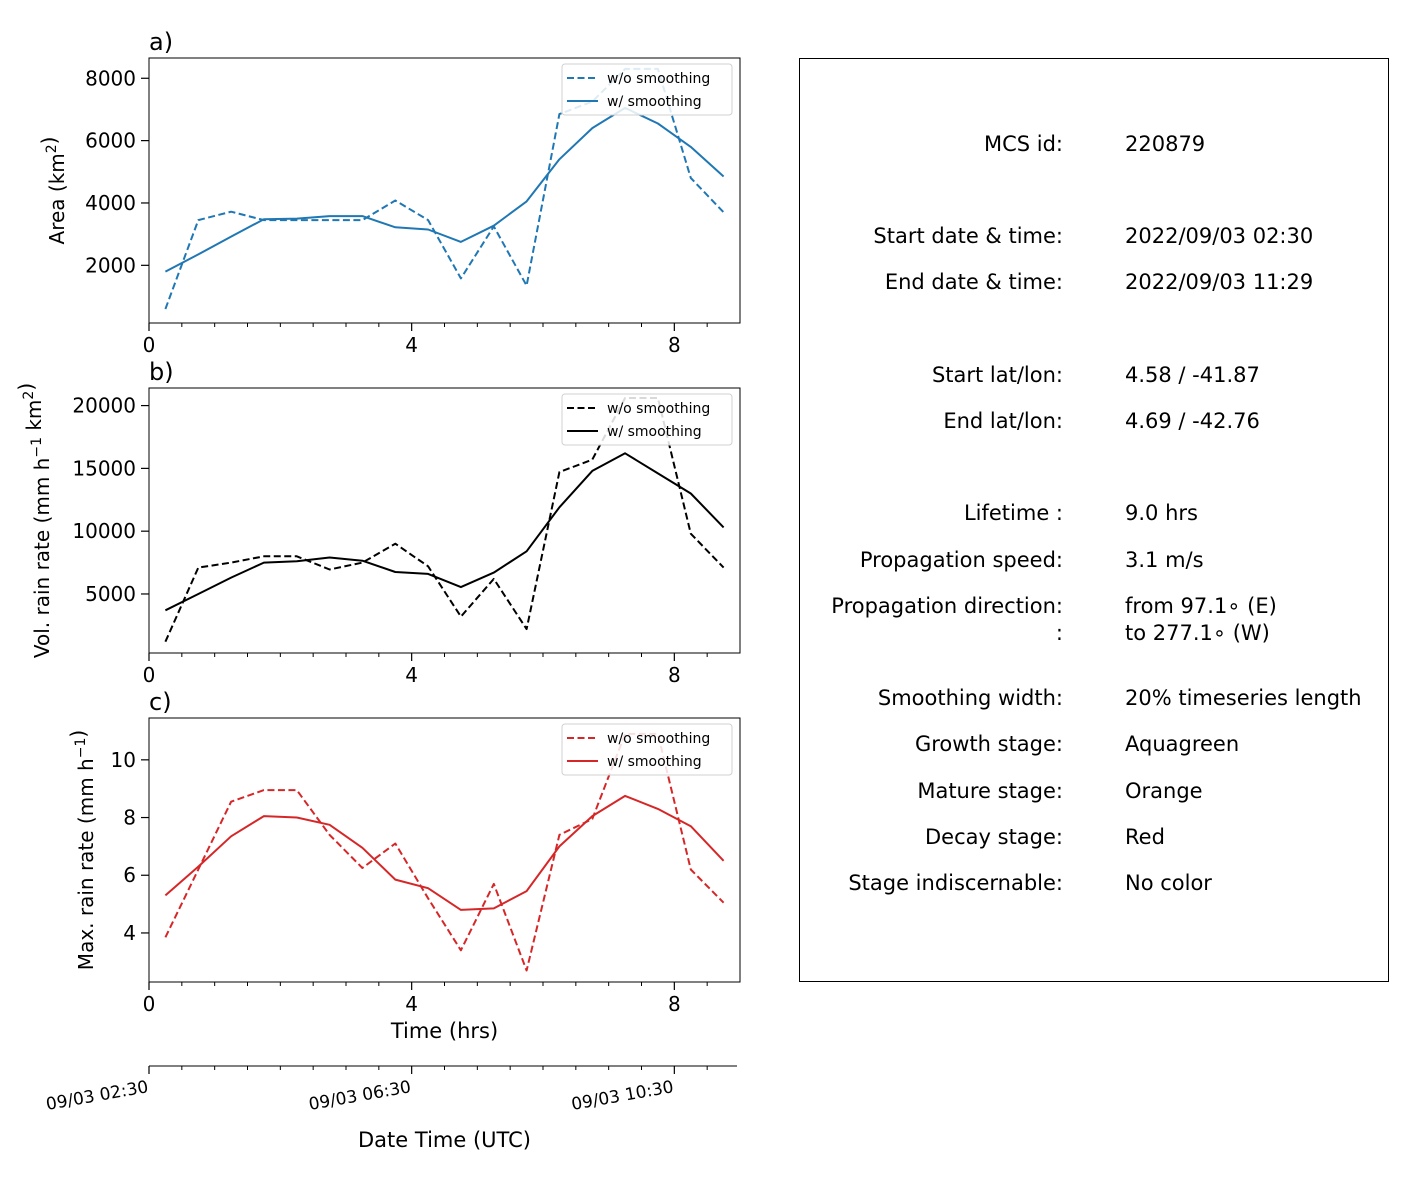 The width and height of the screenshot is (1419, 1181). Describe the element at coordinates (1145, 837) in the screenshot. I see `decay-stage-value: Red` at that location.